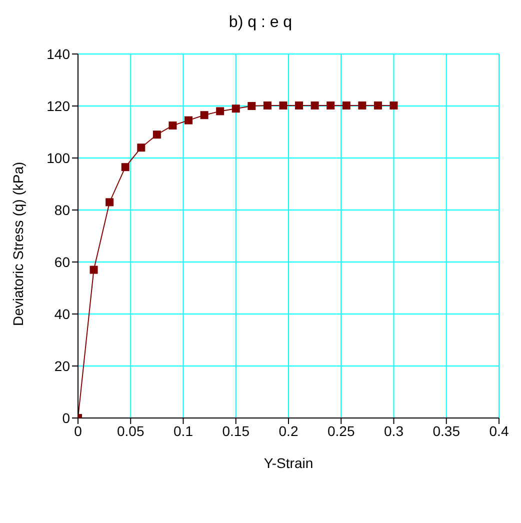  Describe the element at coordinates (58, 54) in the screenshot. I see `y-tick-label: 140` at that location.